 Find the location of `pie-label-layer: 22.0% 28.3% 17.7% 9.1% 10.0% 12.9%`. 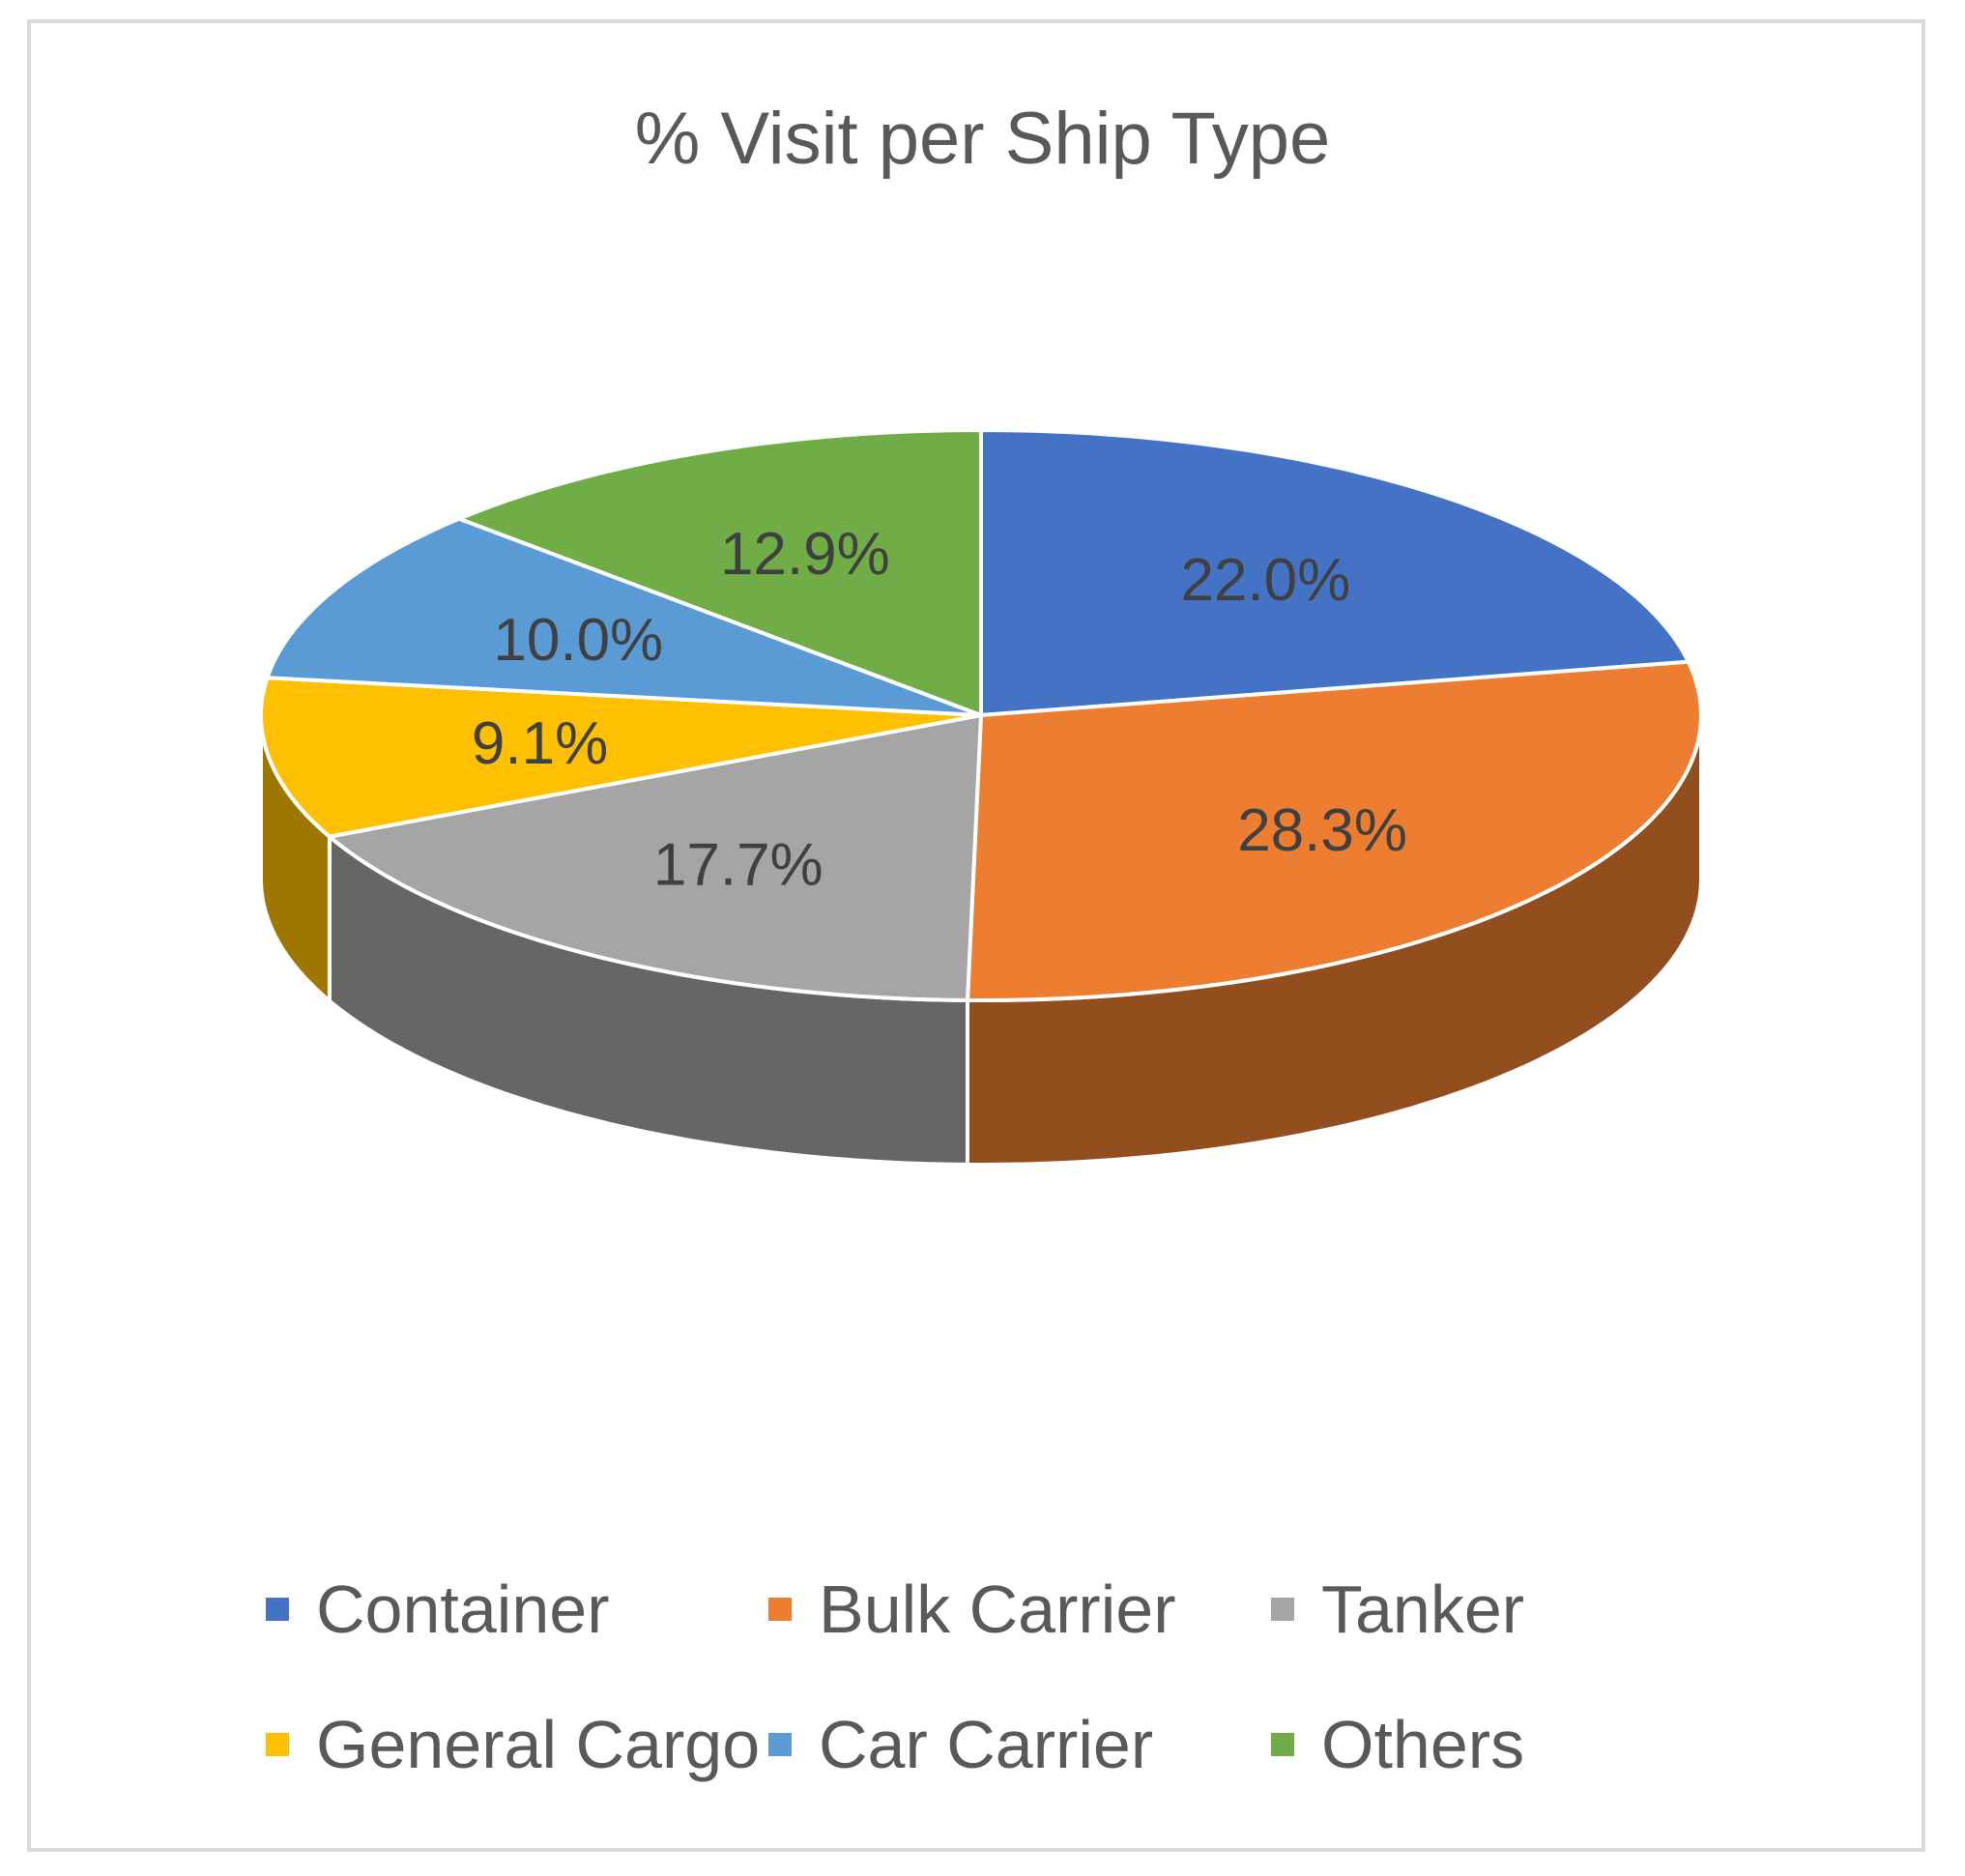

pie-label-layer: 22.0% 28.3% 17.7% 9.1% 10.0% 12.9% is located at coordinates (940, 710).